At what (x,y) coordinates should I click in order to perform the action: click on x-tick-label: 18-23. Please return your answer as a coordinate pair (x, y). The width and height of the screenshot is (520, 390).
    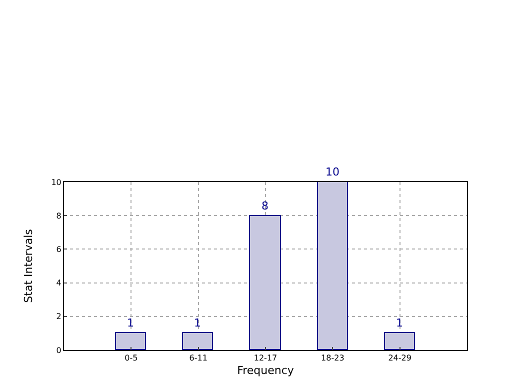
    Looking at the image, I should click on (332, 358).